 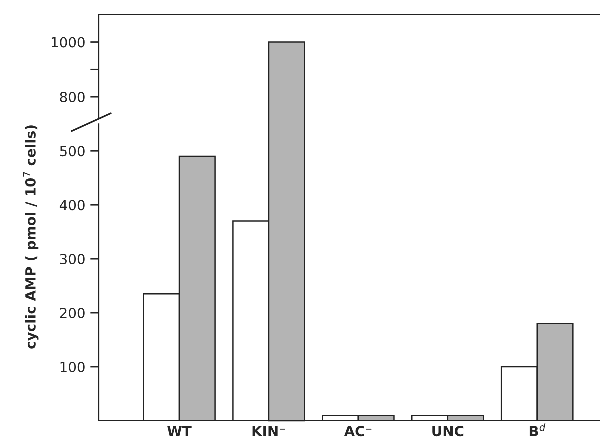 I want to click on y-tick-label: 100, so click(x=72, y=367).